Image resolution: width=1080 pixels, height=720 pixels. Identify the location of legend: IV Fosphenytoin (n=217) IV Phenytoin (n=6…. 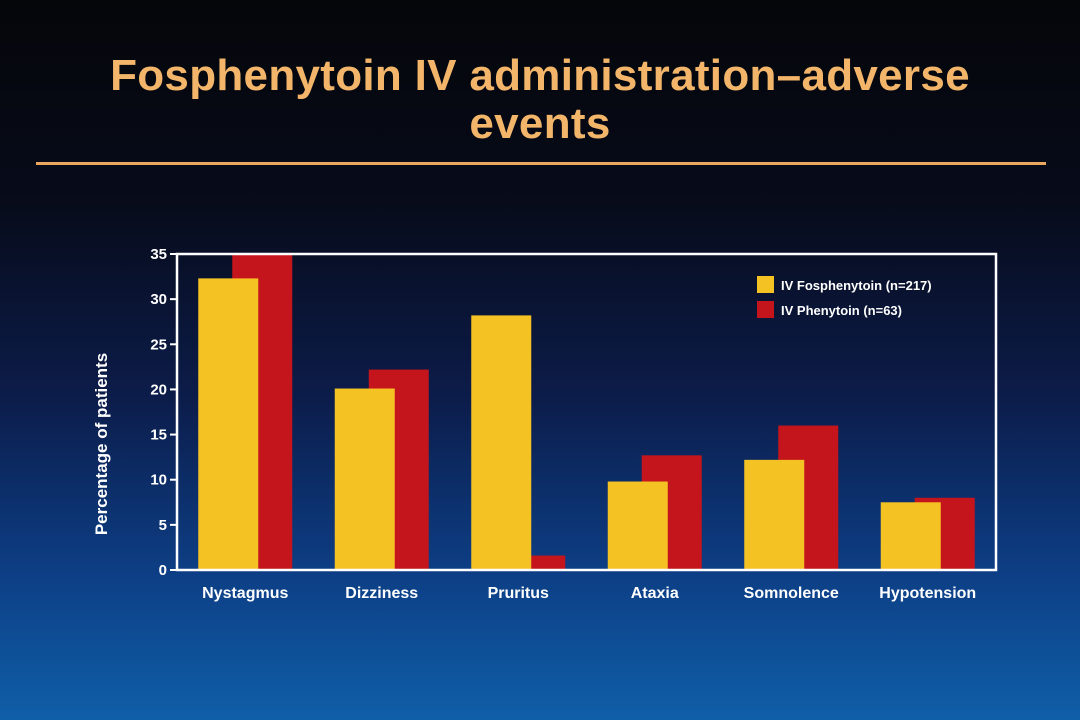
(844, 297).